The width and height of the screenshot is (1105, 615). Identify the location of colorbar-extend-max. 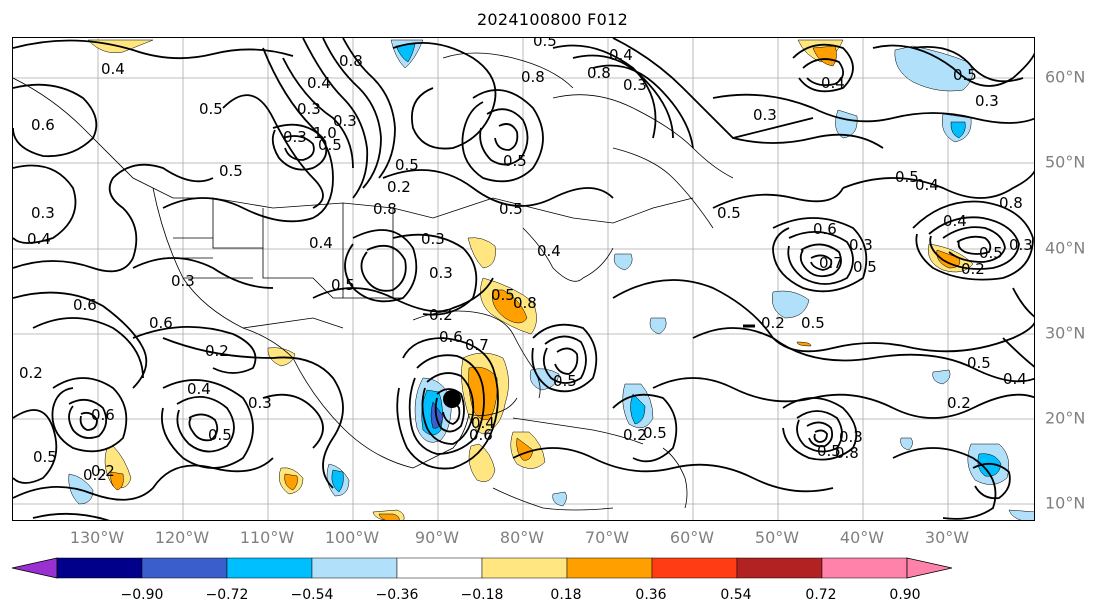
(929, 568).